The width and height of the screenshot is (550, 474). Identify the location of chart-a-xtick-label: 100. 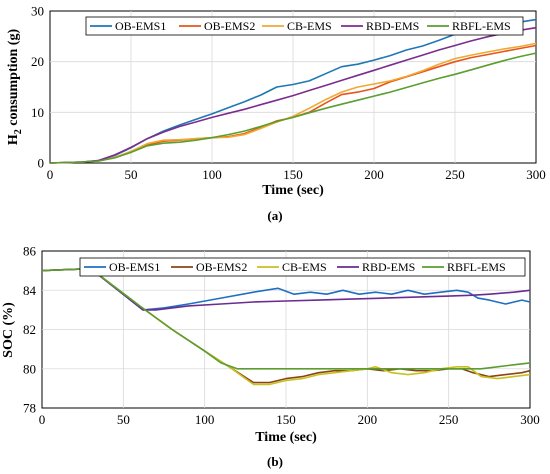
(212, 174).